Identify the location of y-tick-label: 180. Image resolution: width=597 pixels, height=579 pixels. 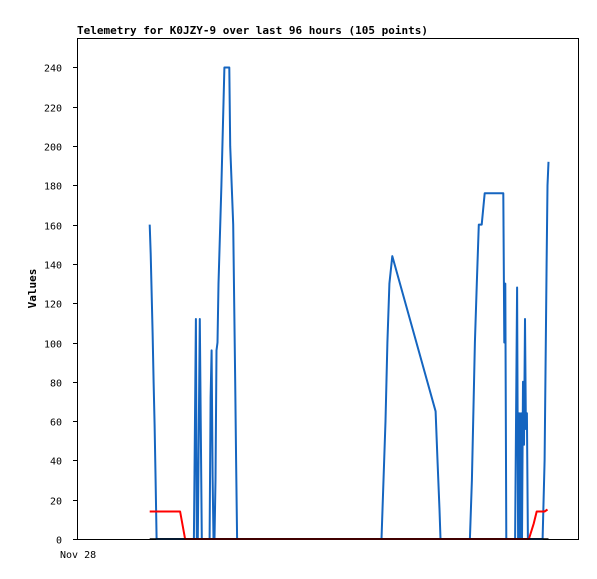
(53, 187).